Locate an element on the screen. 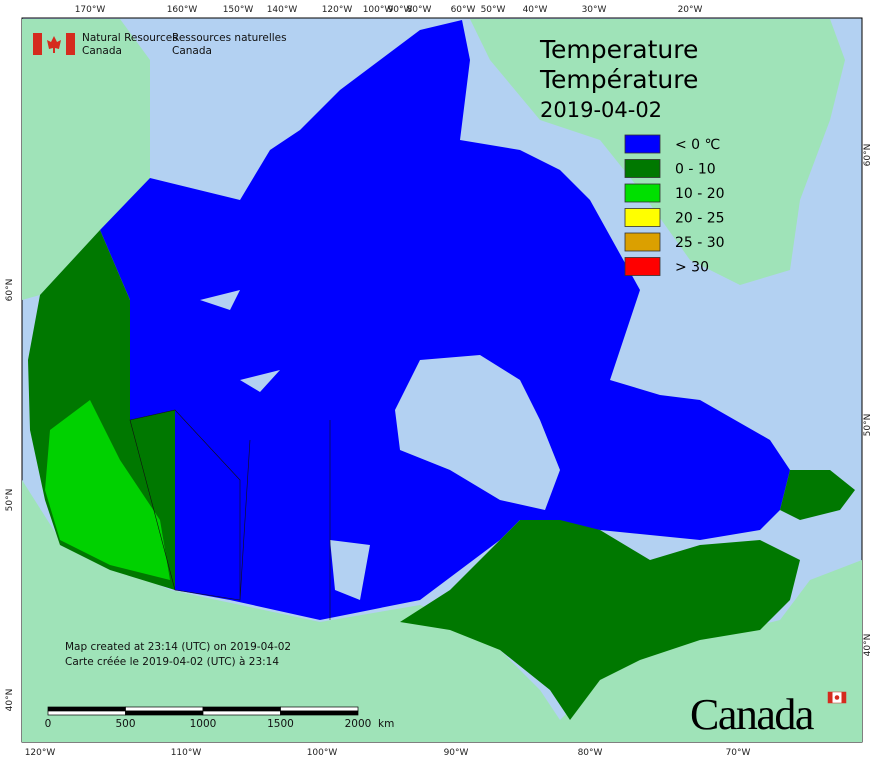  scale-label: 2000 is located at coordinates (358, 724).